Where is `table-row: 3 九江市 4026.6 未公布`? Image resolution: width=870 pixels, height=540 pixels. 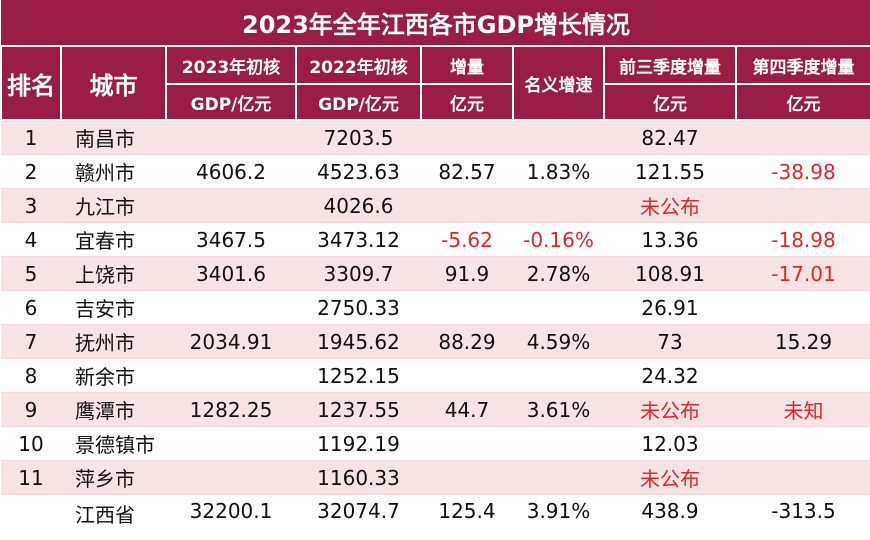
table-row: 3 九江市 4026.6 未公布 is located at coordinates (435, 205).